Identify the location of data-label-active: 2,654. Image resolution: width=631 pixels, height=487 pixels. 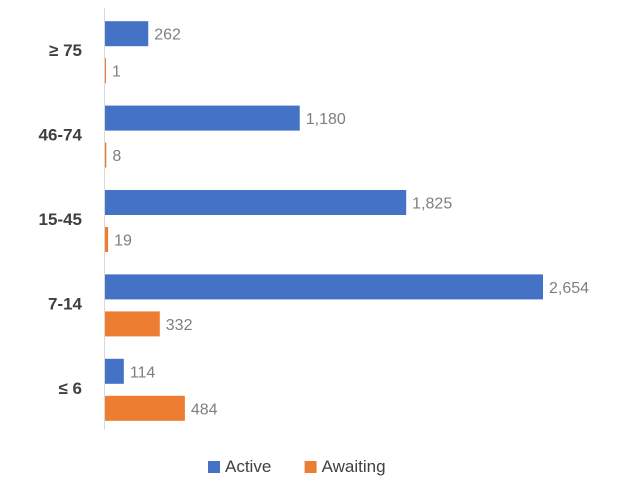
(569, 288).